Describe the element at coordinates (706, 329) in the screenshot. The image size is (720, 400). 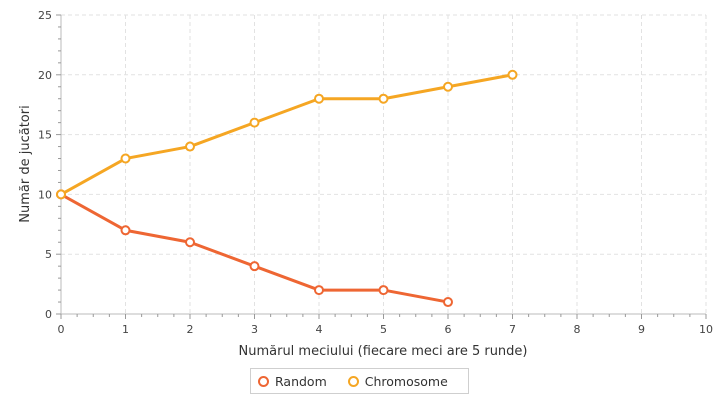
I see `x-tick-label: 10` at that location.